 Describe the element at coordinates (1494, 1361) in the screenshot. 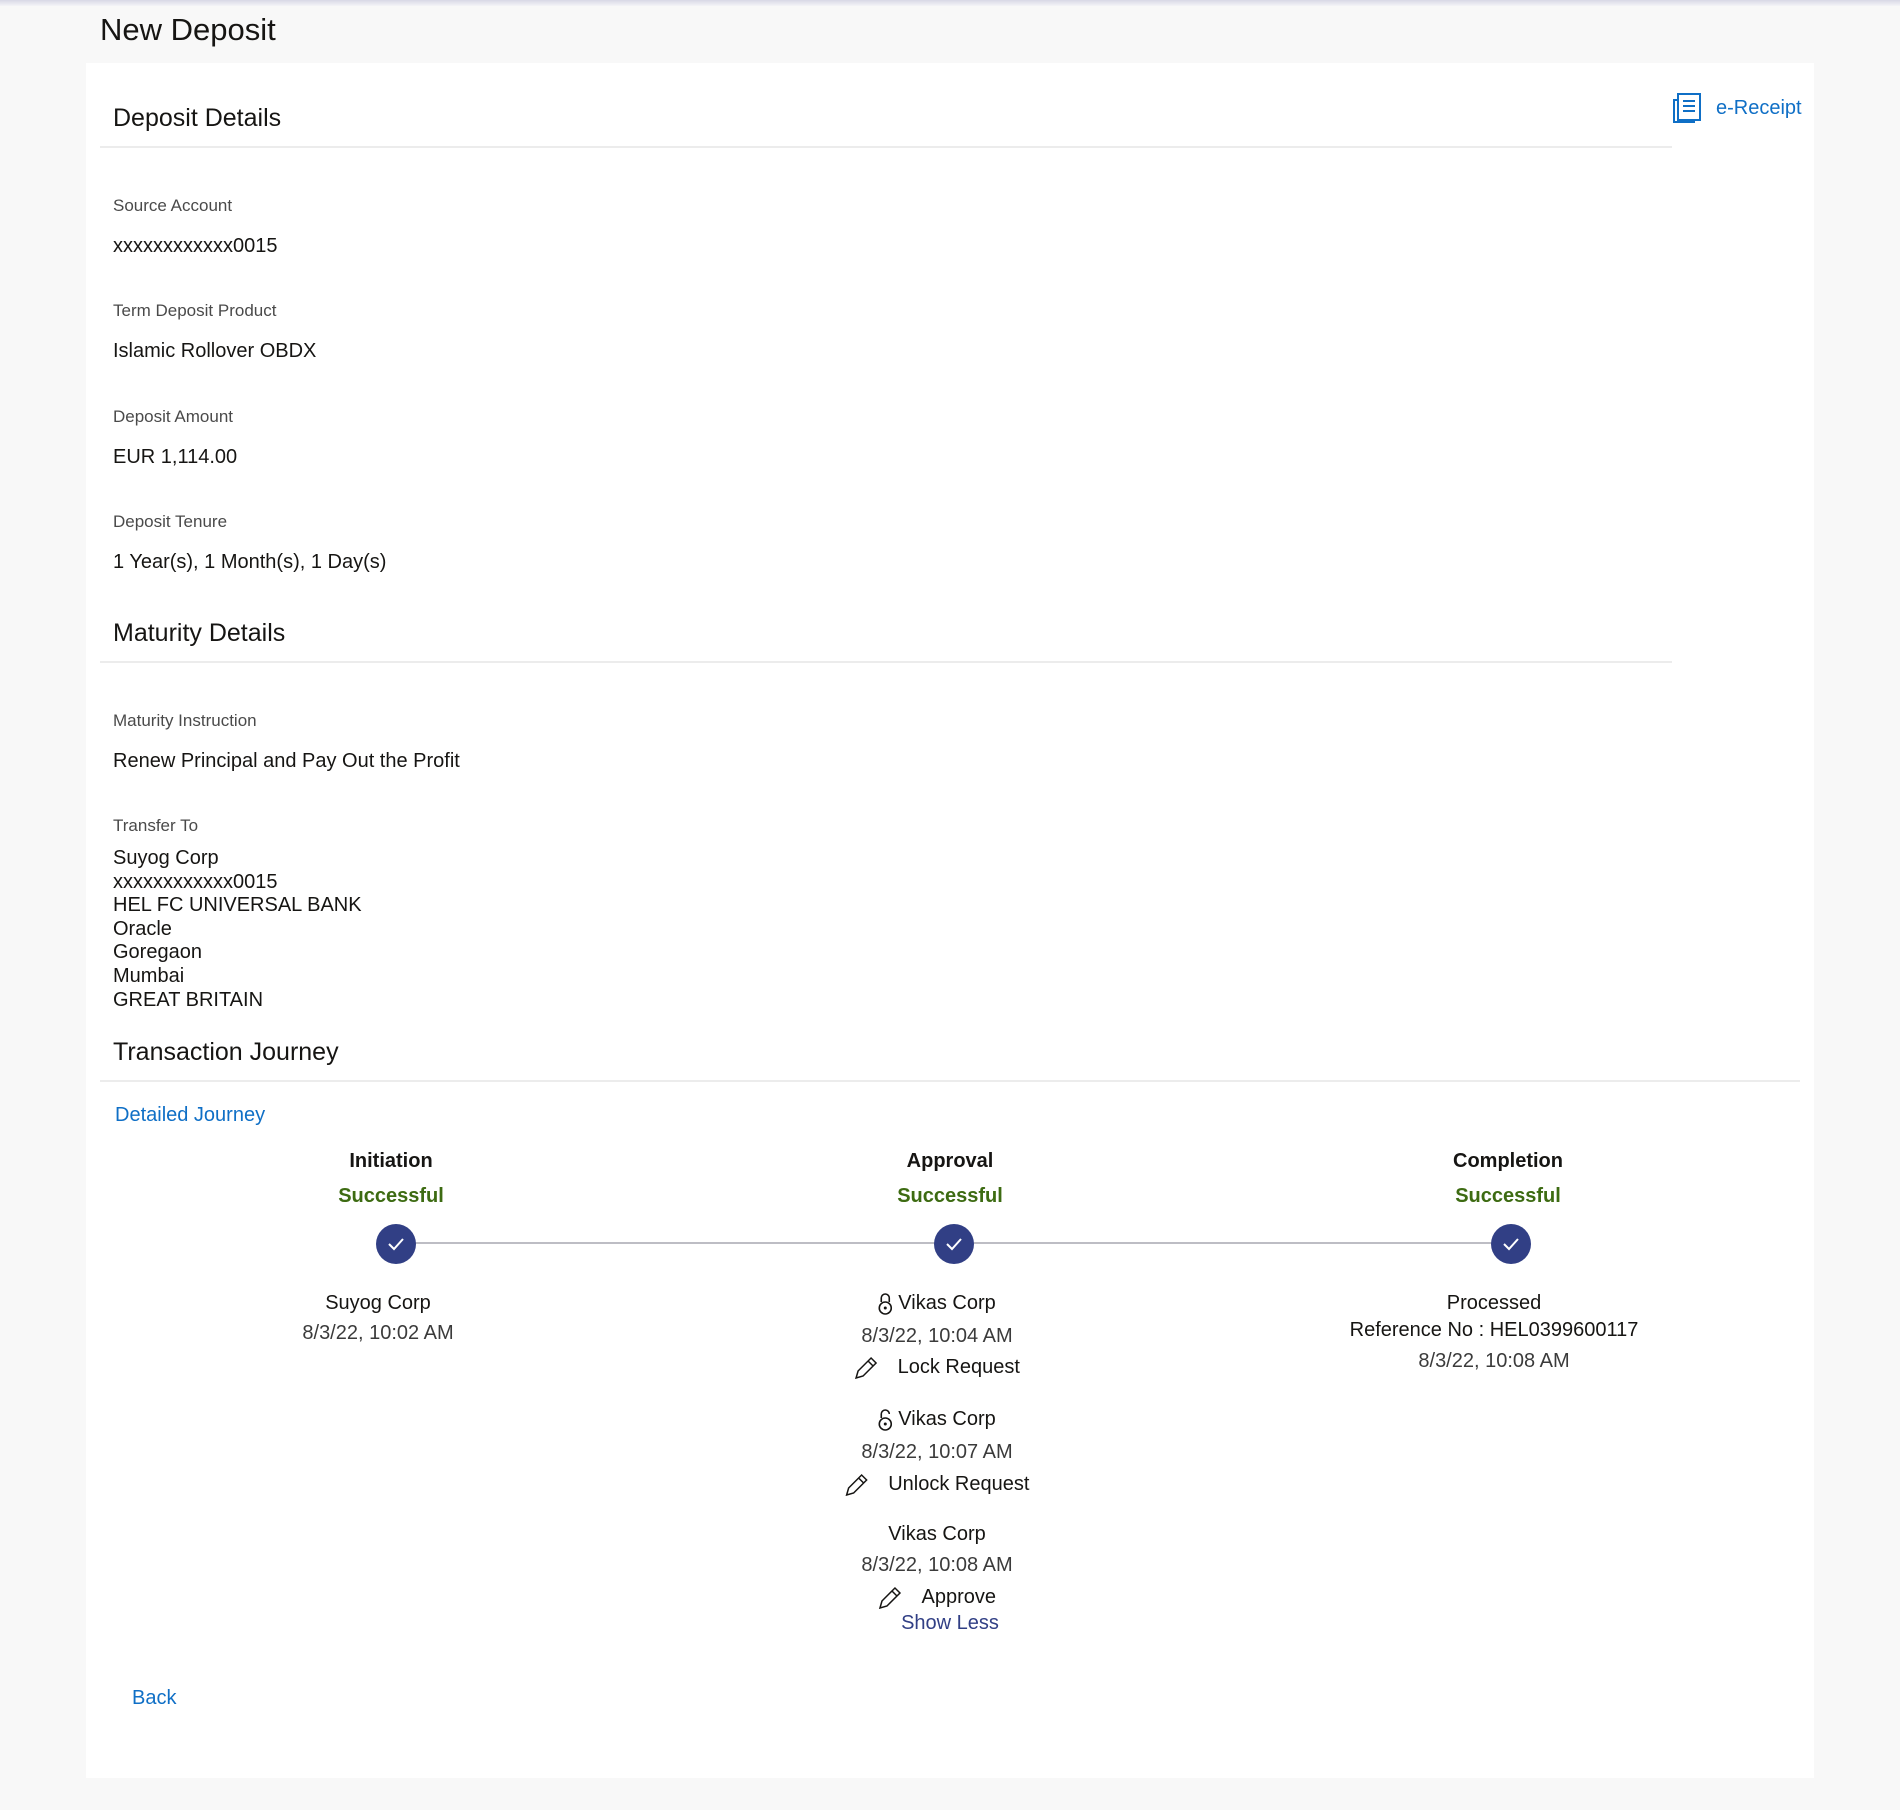

I see `completion-time: 8/3/22, 10:08 AM` at that location.